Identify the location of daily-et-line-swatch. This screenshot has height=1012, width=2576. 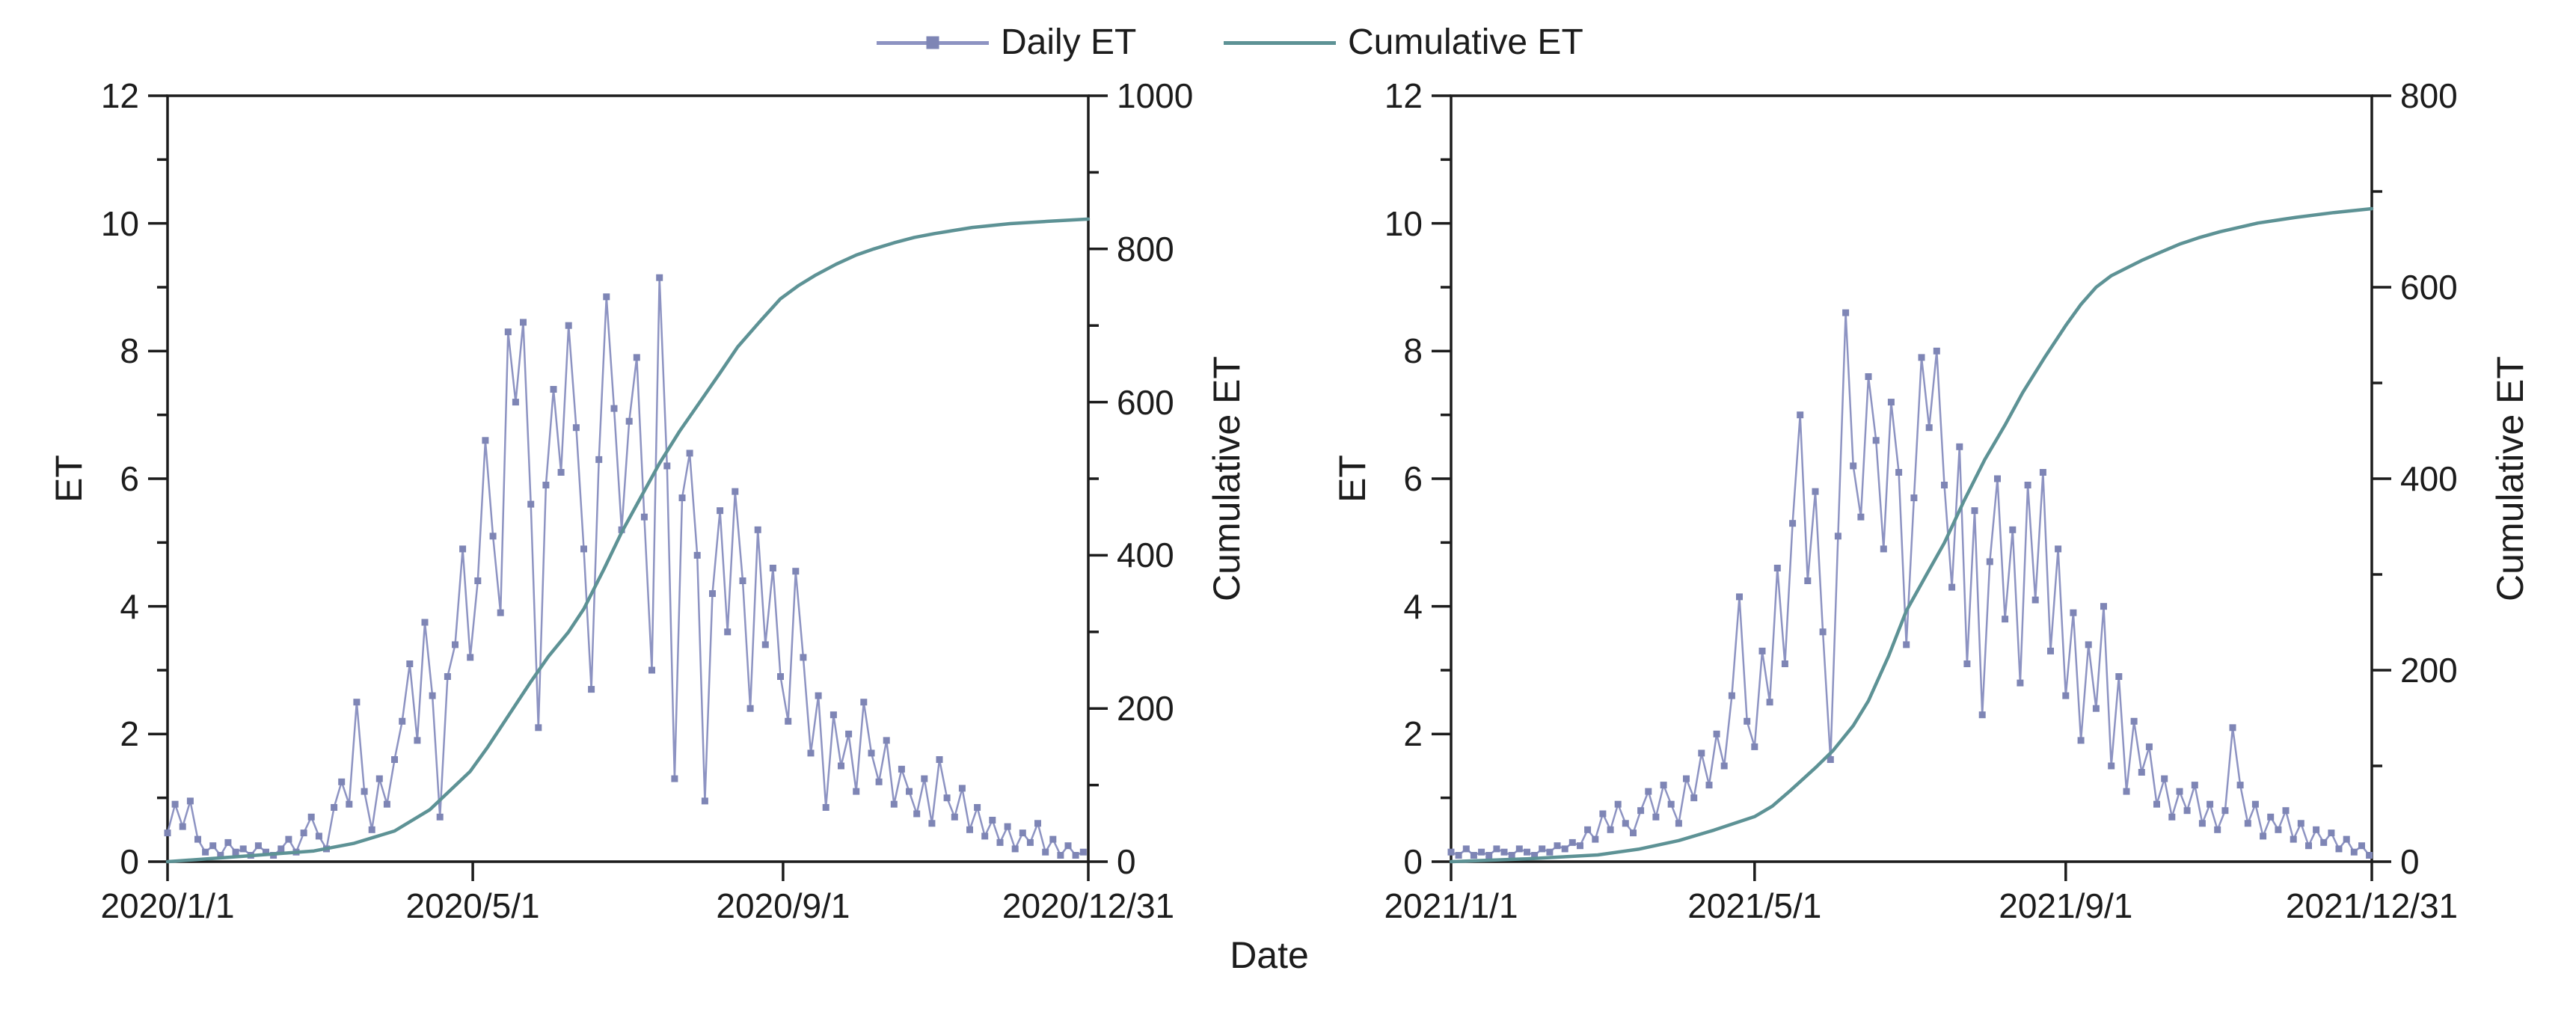
(933, 42).